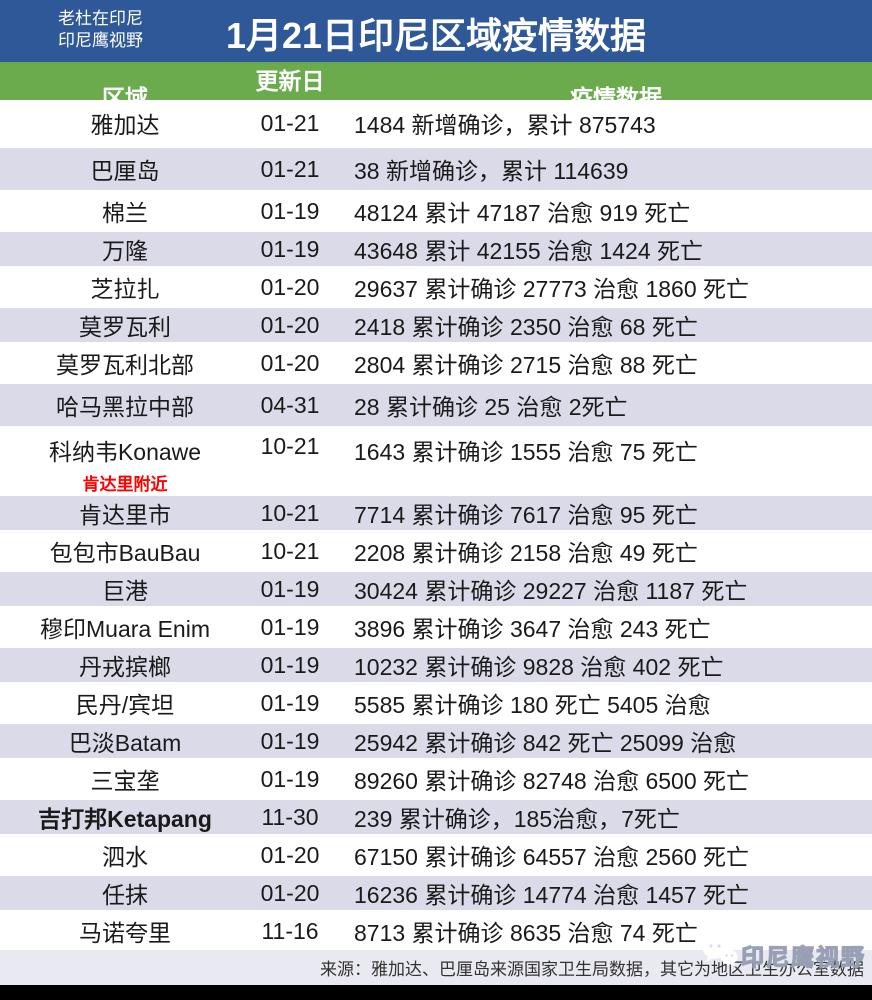  I want to click on epidemic-data: 2804 累计确诊 2715 治愈 88 死亡, so click(526, 365).